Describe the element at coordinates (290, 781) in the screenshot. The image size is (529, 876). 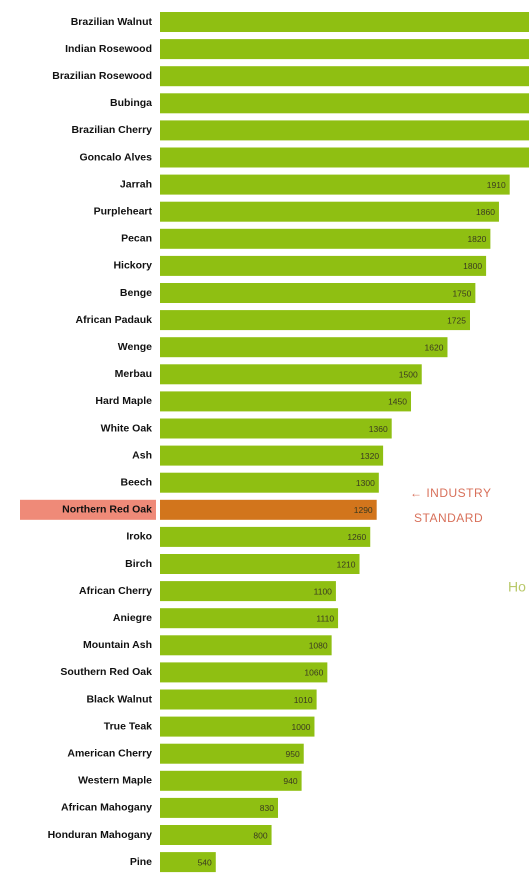
I see `value-label: 940` at that location.